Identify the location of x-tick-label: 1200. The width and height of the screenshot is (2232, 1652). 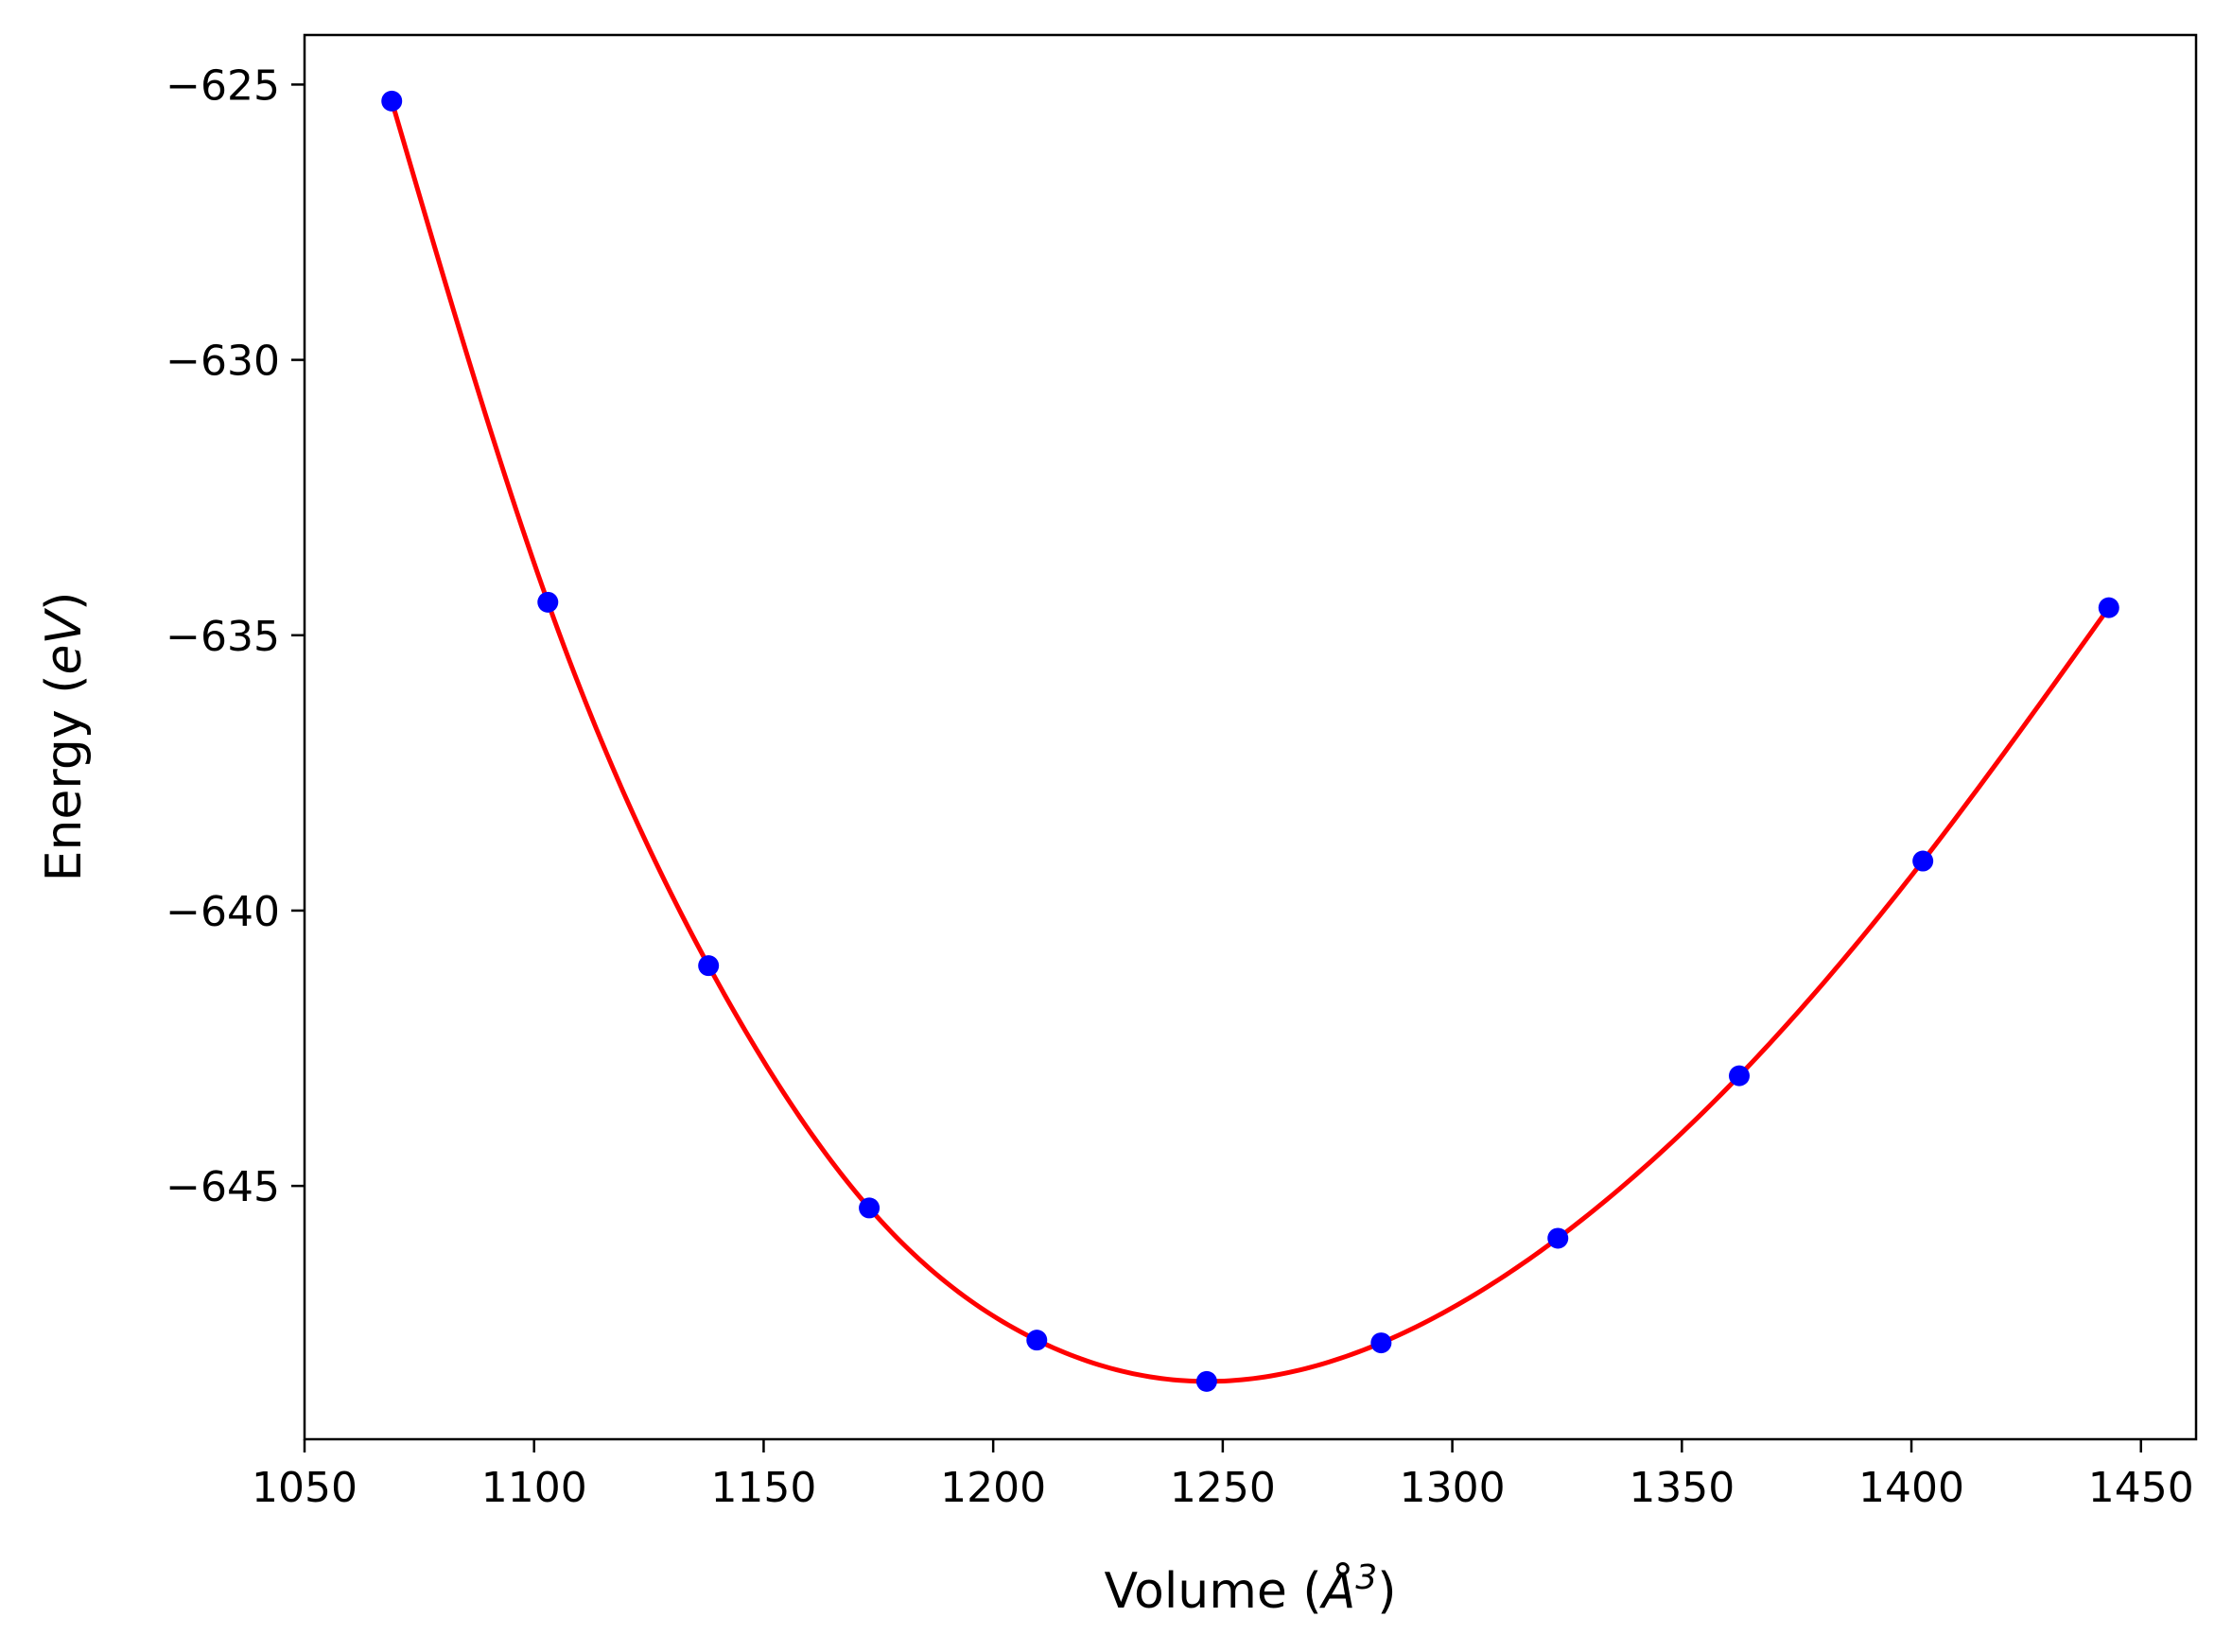
(993, 1488).